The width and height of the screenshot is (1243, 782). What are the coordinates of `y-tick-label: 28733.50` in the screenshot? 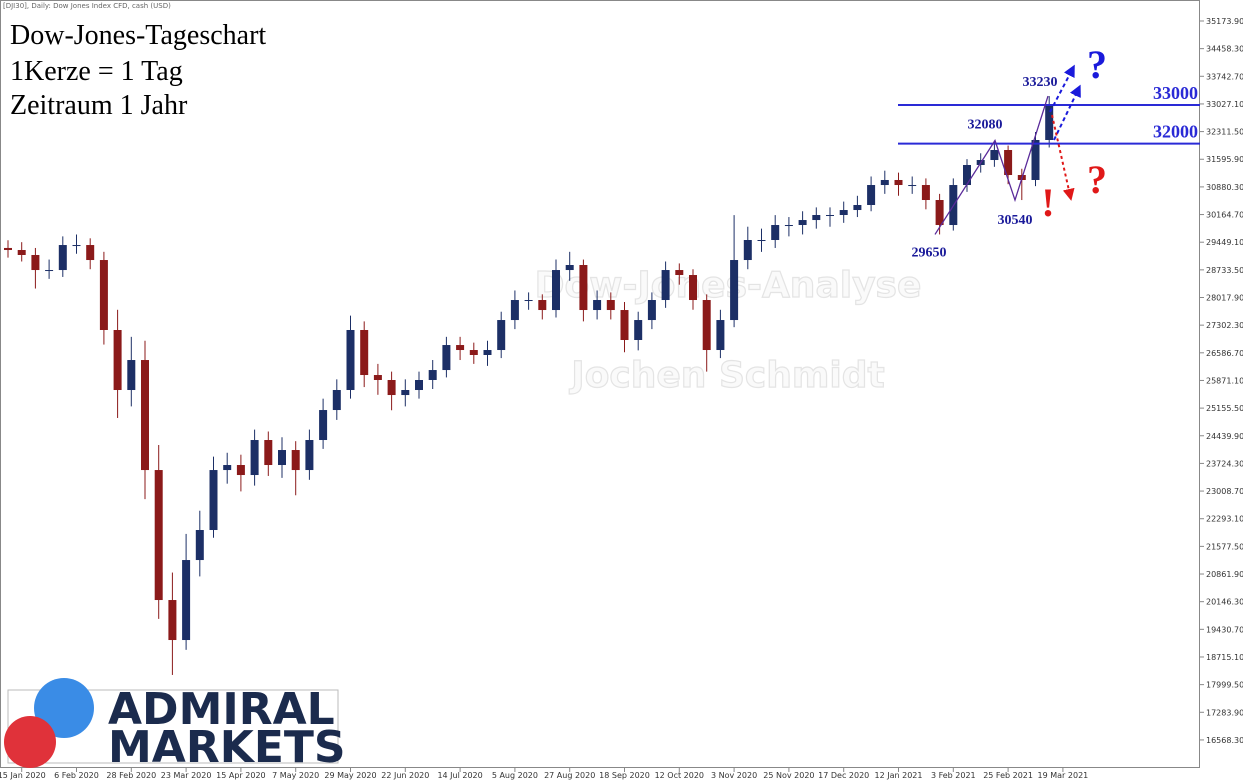 It's located at (1224, 270).